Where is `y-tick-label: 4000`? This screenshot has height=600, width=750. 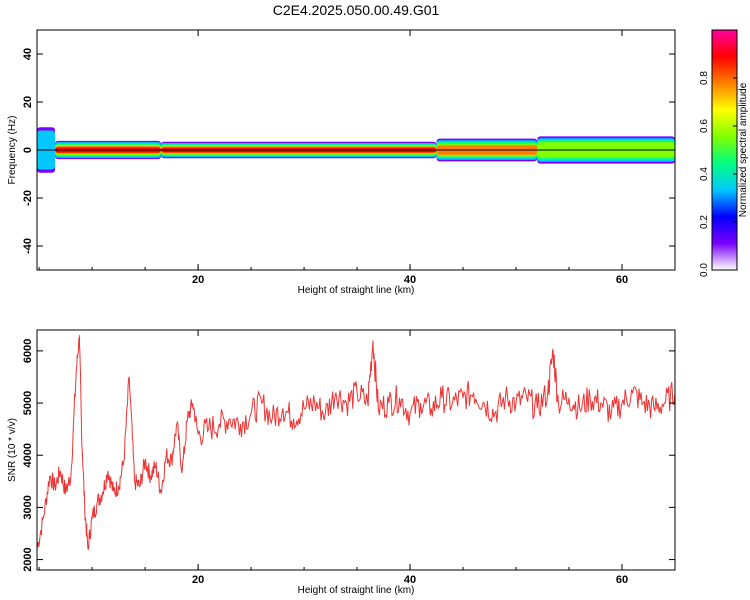
y-tick-label: 4000 is located at coordinates (28, 455).